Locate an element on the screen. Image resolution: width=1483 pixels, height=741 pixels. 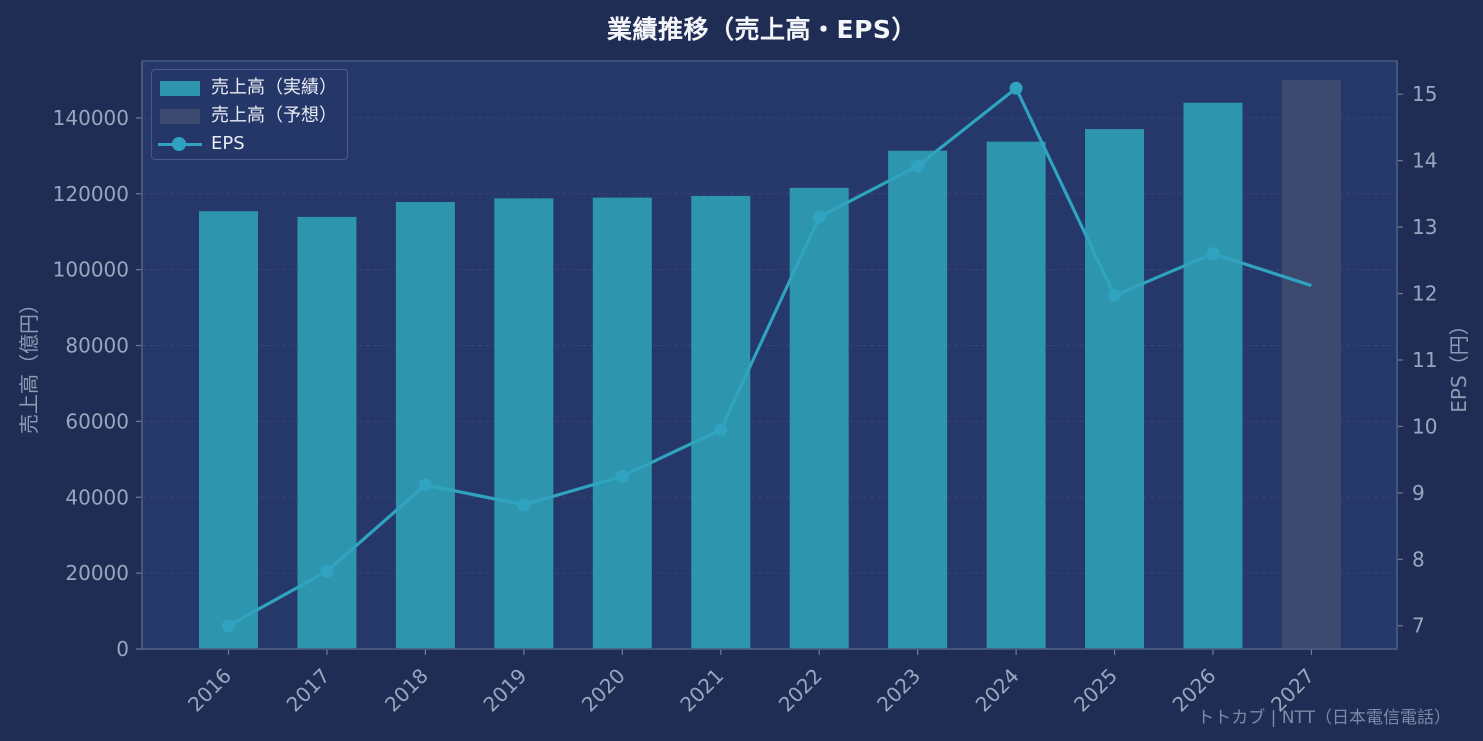
x-tick-label: 2016 is located at coordinates (209, 690).